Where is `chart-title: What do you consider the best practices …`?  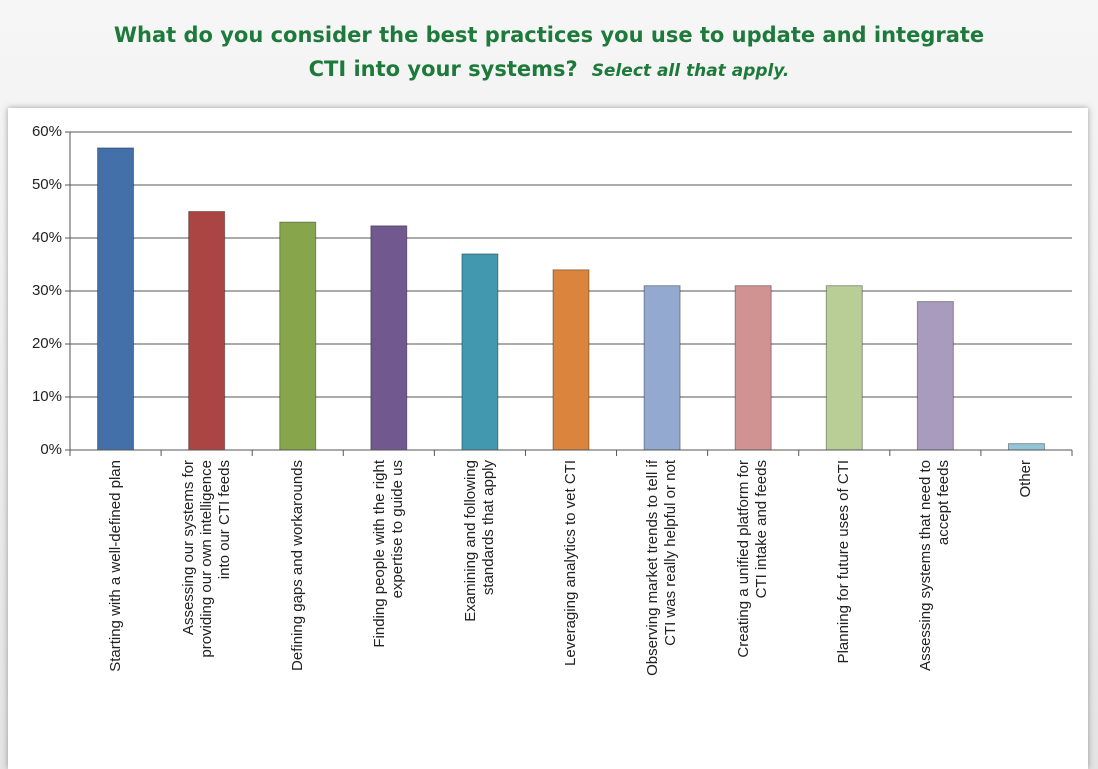 chart-title: What do you consider the best practices … is located at coordinates (549, 52).